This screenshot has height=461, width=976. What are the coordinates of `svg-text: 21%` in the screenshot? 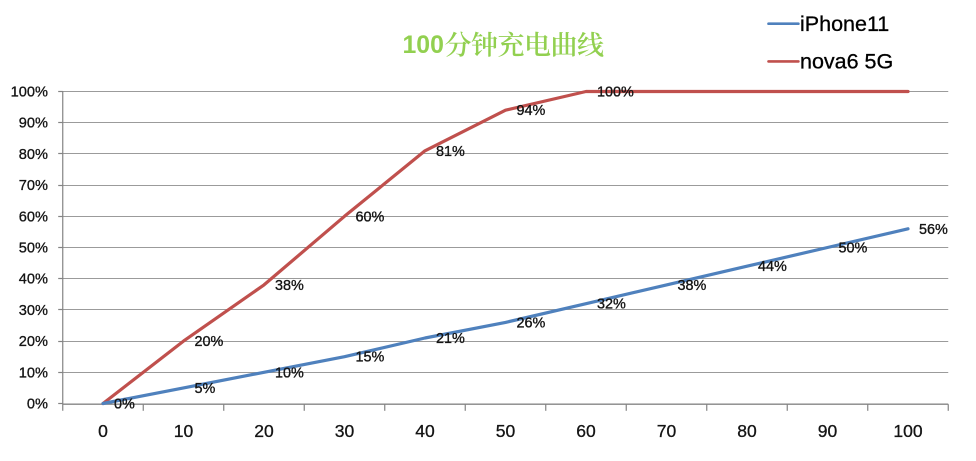 It's located at (450, 339).